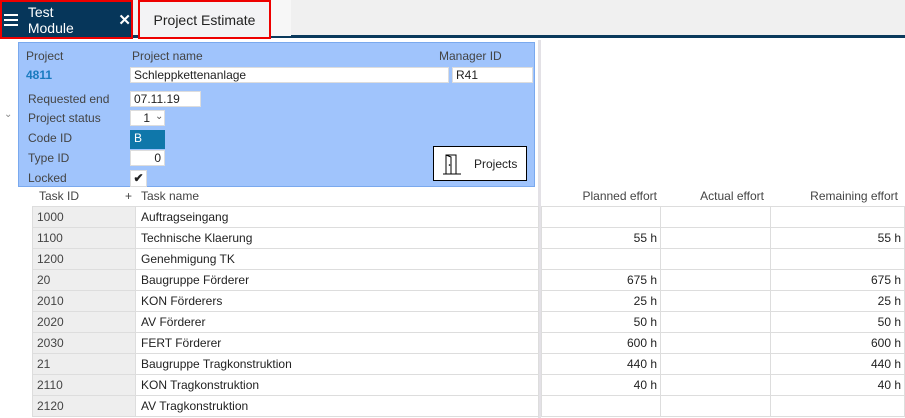 The image size is (905, 418). I want to click on manager-id-input: R41, so click(492, 75).